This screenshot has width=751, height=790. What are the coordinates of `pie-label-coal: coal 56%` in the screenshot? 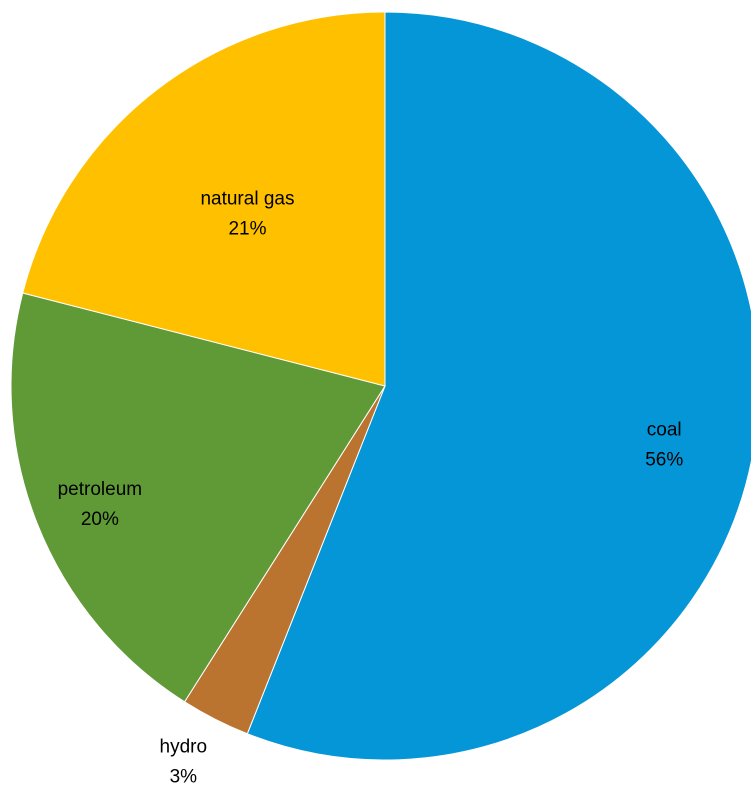 It's located at (664, 444).